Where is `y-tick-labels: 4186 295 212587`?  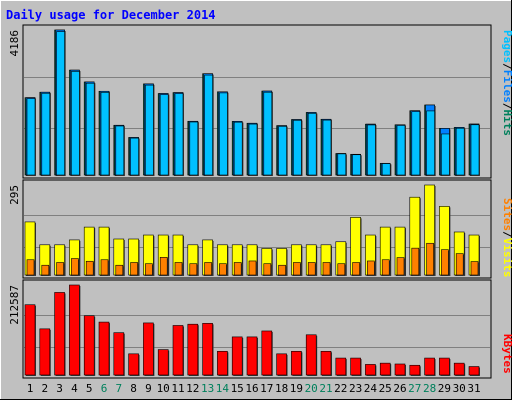
y-tick-labels: 4186 295 212587 is located at coordinates (14, 177).